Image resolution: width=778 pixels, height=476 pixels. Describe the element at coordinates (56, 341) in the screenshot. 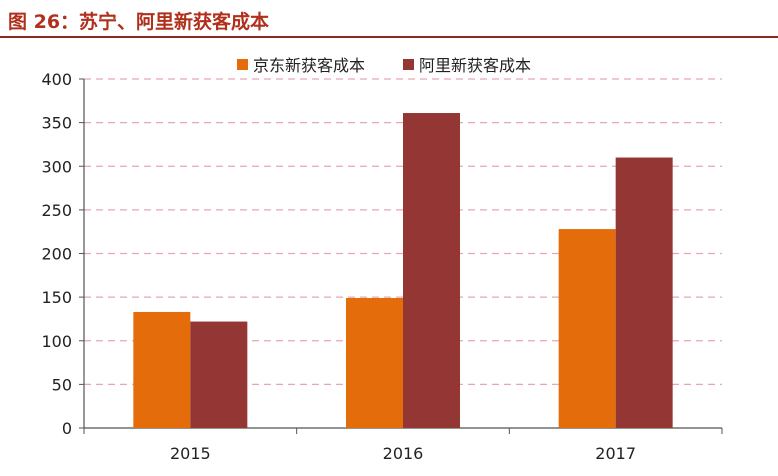

I see `y-tick-label: 100` at that location.